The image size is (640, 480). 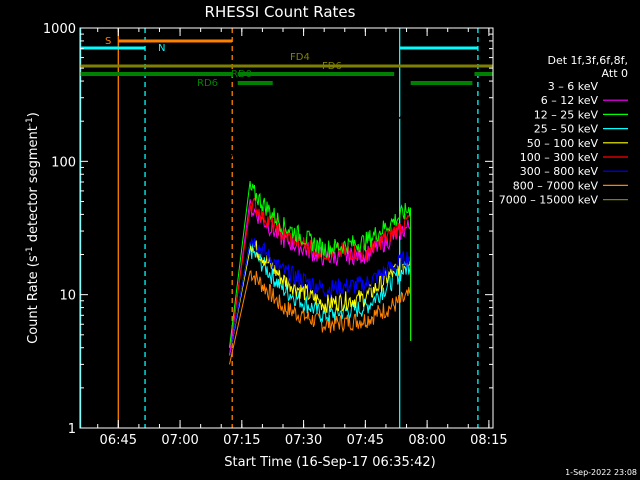 What do you see at coordinates (332, 66) in the screenshot?
I see `flag-label-fd6: FD6` at bounding box center [332, 66].